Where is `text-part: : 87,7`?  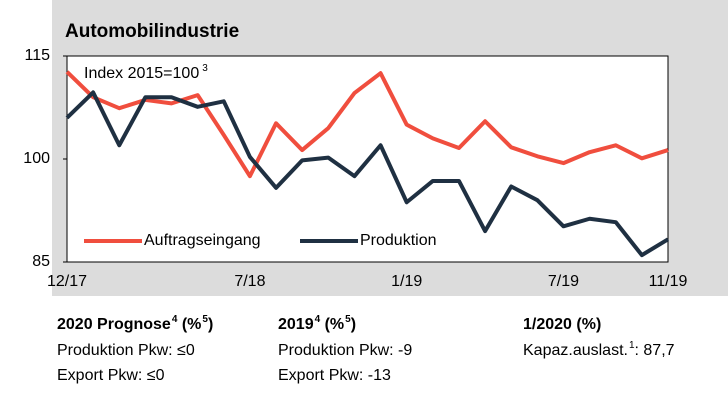
text-part: : 87,7 is located at coordinates (655, 350).